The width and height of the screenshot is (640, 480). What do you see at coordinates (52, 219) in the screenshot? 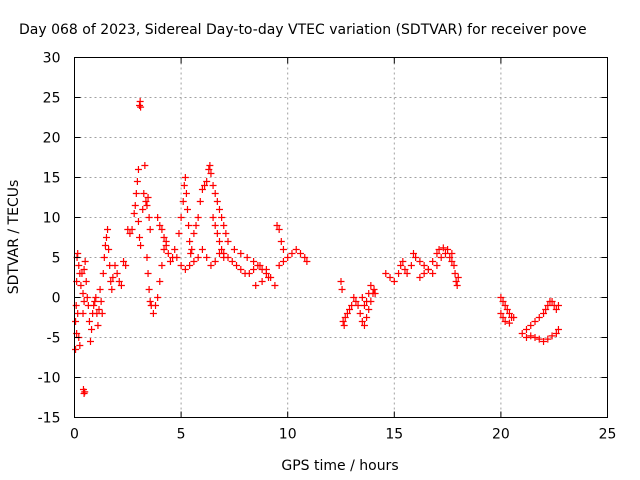
I see `y-tick-label: 10` at bounding box center [52, 219].